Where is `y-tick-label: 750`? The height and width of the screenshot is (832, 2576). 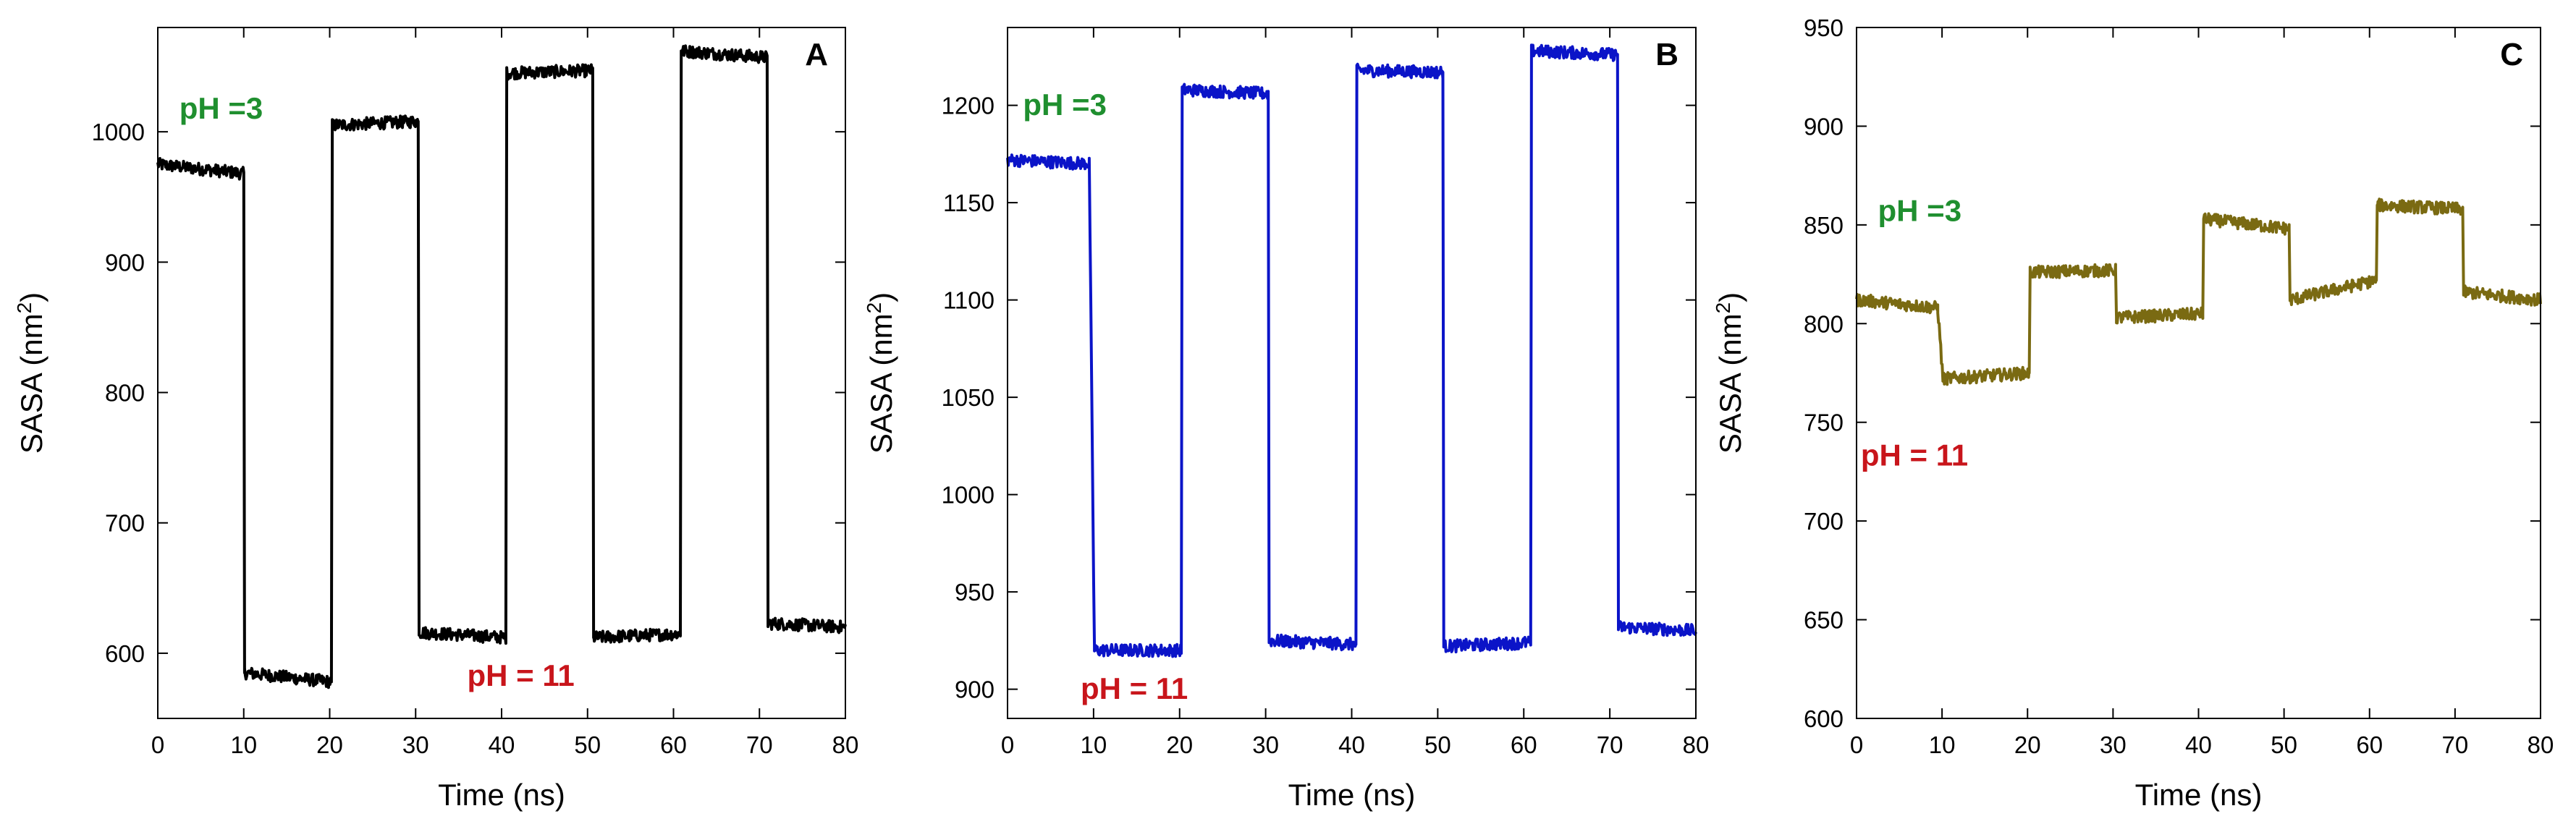
y-tick-label: 750 is located at coordinates (1824, 422).